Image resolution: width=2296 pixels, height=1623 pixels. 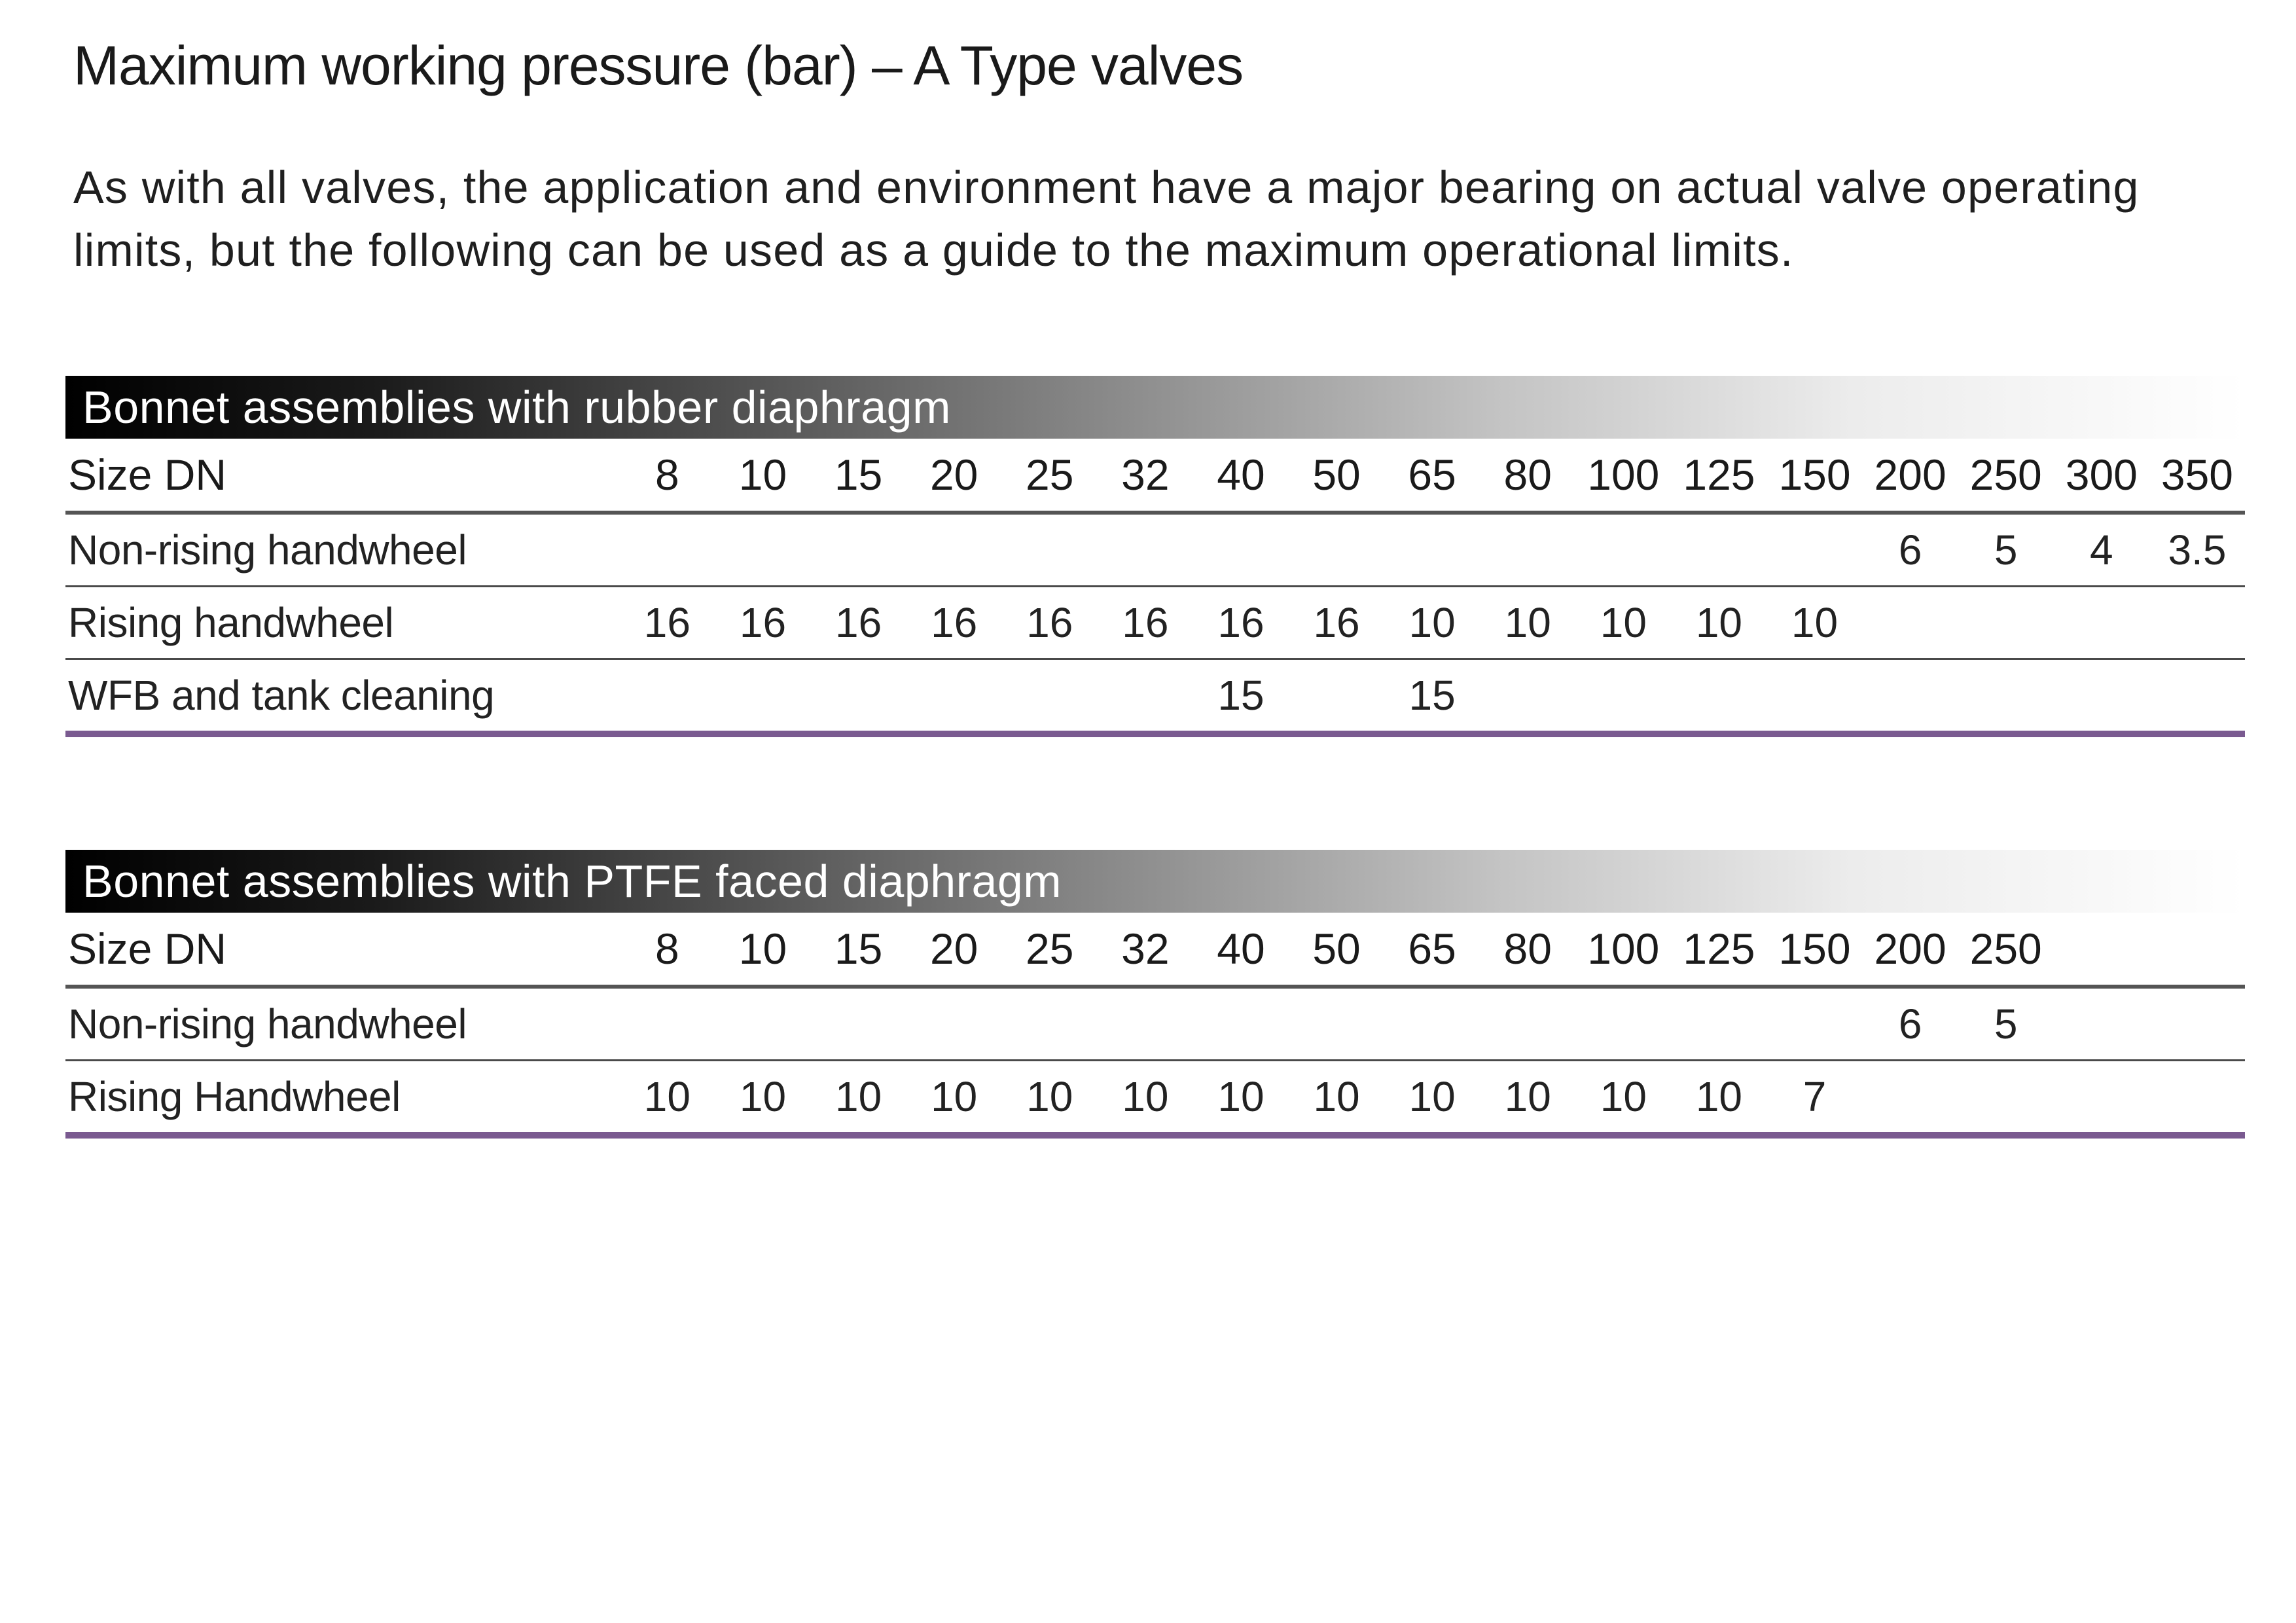 I want to click on table-row: Non-rising handwheel 6 5 4 3.5, so click(x=1155, y=550).